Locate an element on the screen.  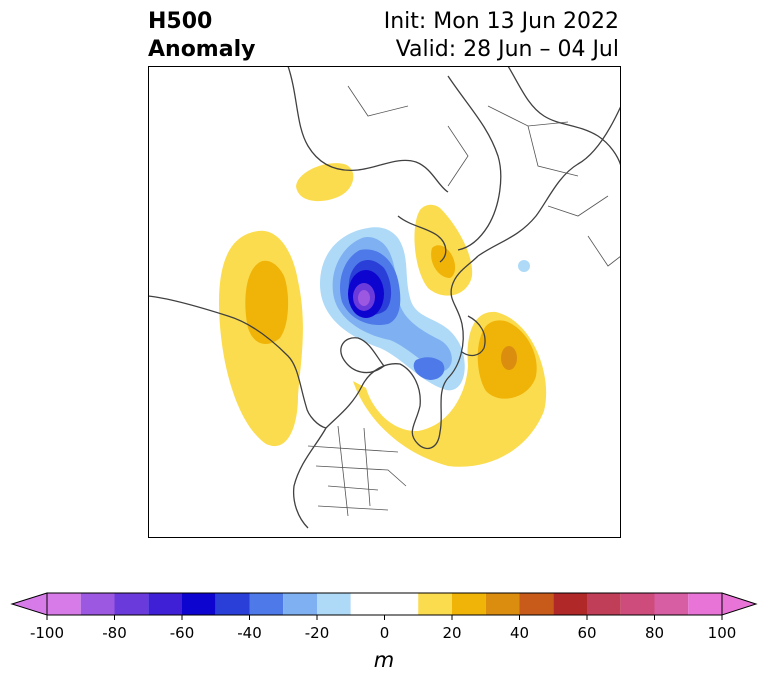
colorbar: -100 -80 -60 -40 -20 0 20 40 60 80 100 m is located at coordinates (384, 632).